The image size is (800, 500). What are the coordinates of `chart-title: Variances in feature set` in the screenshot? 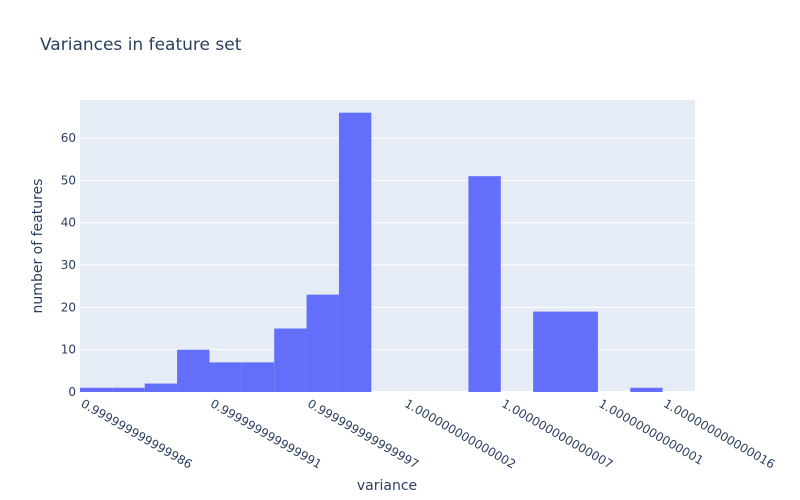 It's located at (141, 45).